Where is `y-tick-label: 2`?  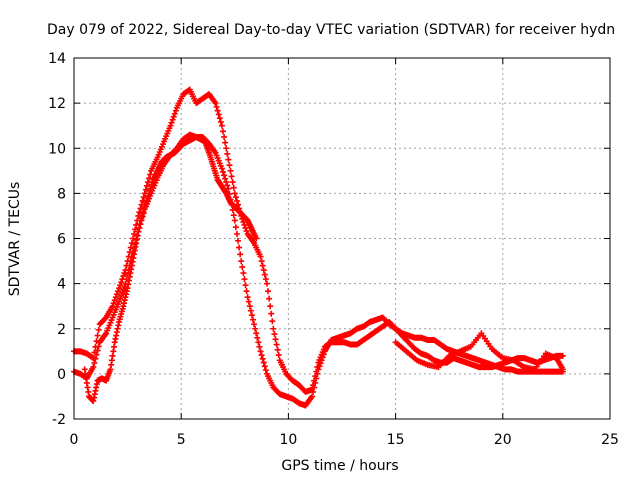
y-tick-label: 2 is located at coordinates (61, 330).